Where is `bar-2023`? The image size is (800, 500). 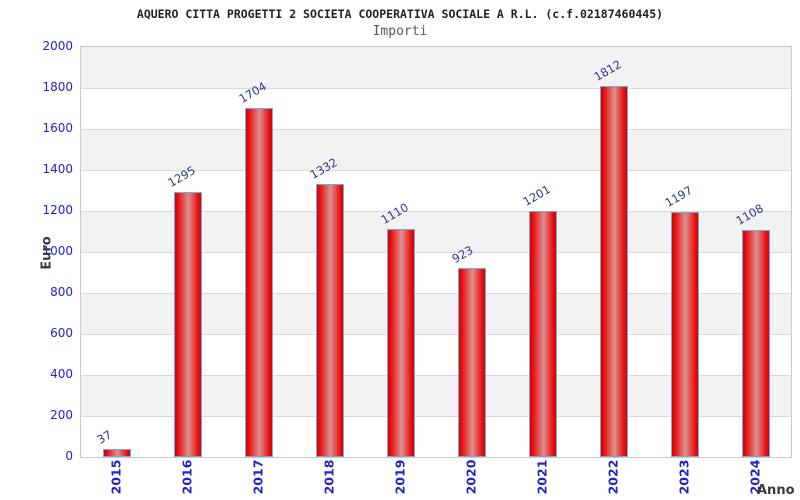
bar-2023 is located at coordinates (684, 334).